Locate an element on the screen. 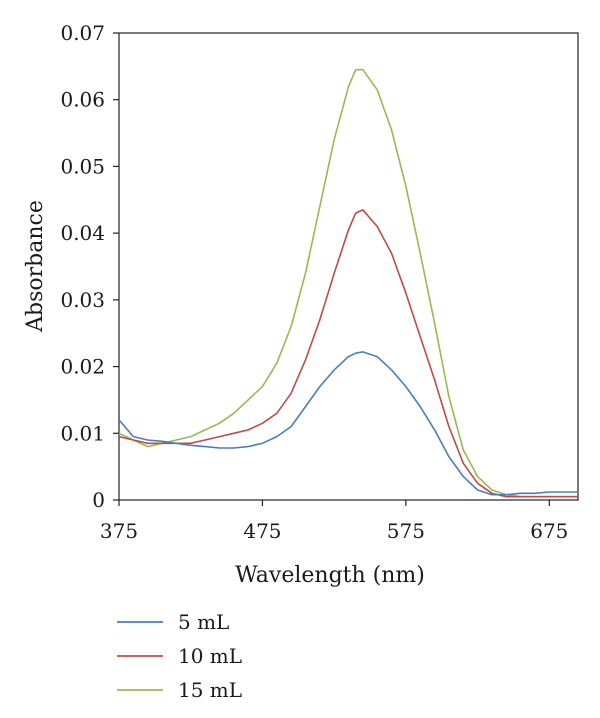 The width and height of the screenshot is (600, 718). x-tick-label: 475 is located at coordinates (262, 531).